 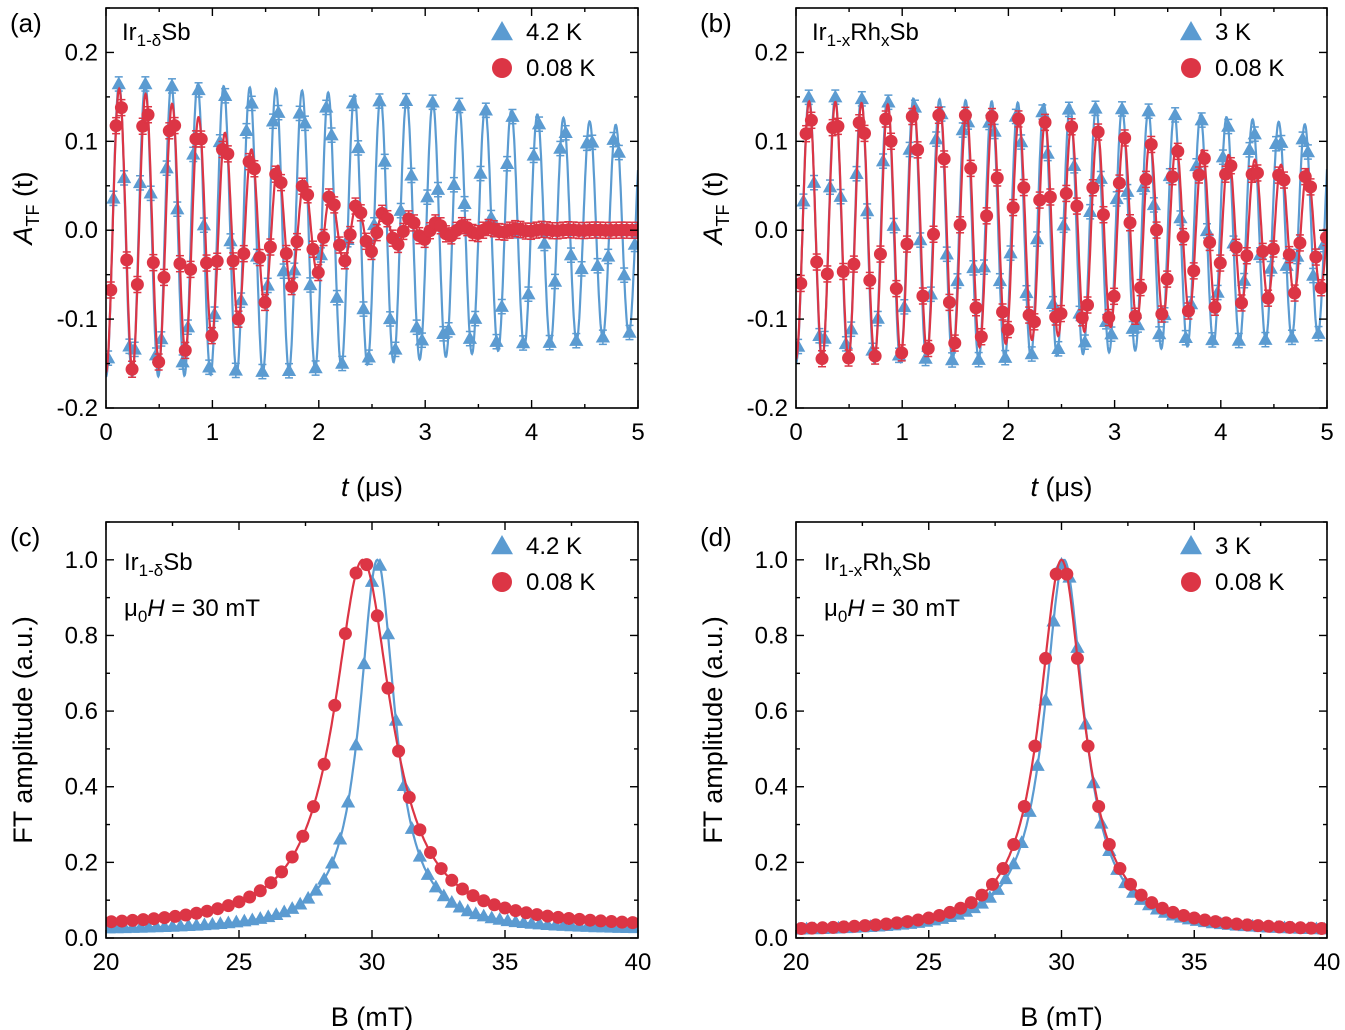 I want to click on x-tick-label: 40, so click(x=1327, y=962).